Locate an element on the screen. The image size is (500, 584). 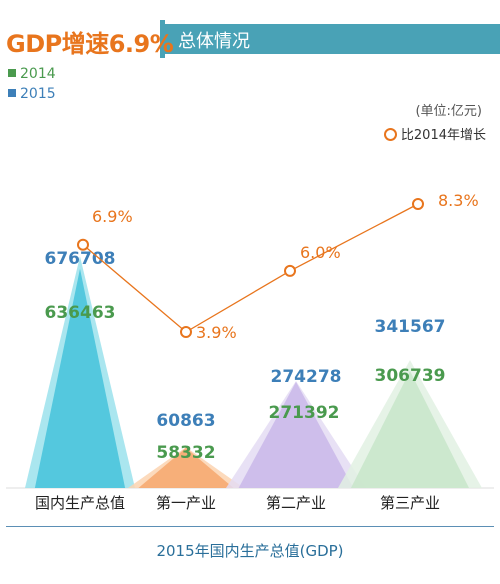
page-title: GDP增速6.9% is located at coordinates (90, 44).